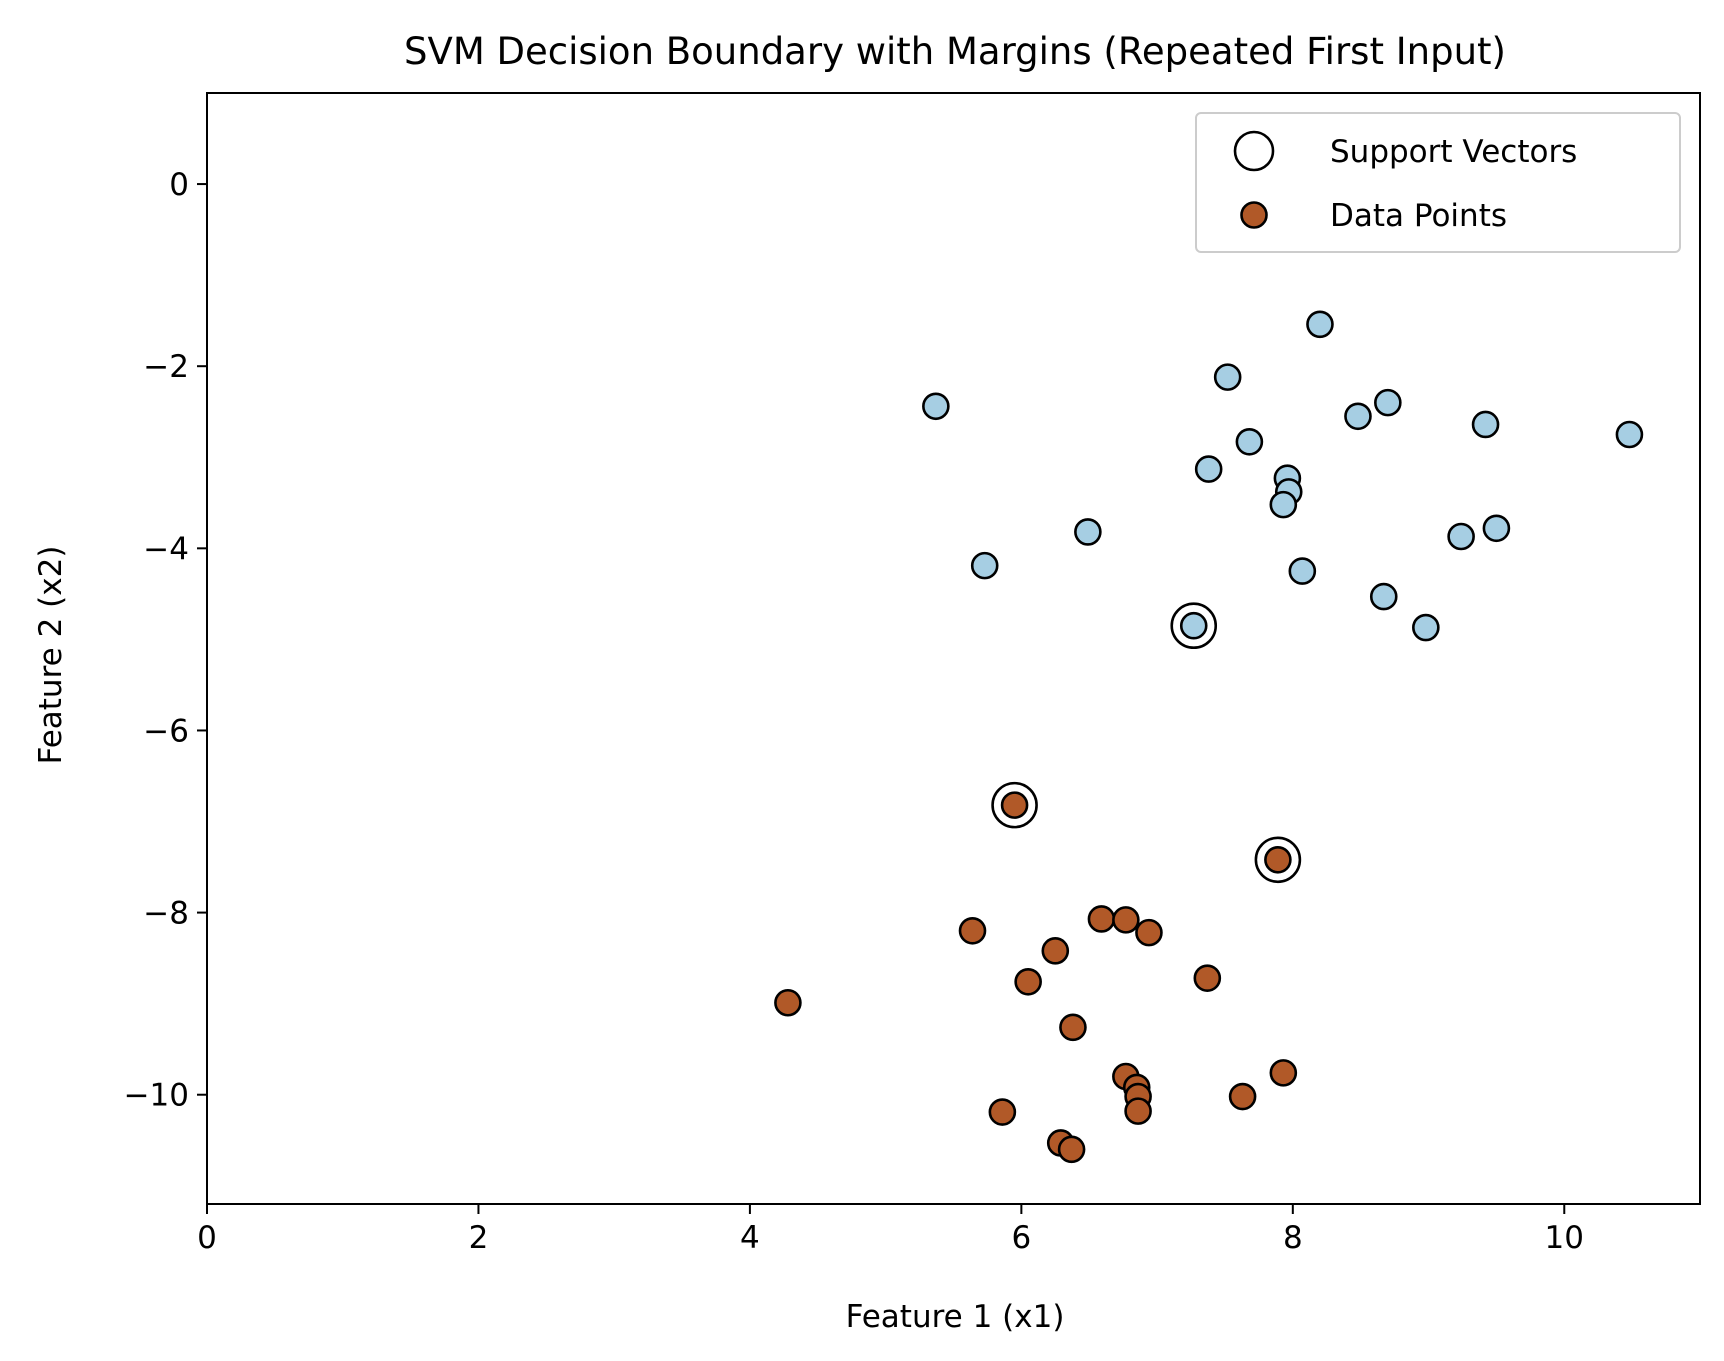  What do you see at coordinates (479, 1238) in the screenshot?
I see `x-tick-label: 2` at bounding box center [479, 1238].